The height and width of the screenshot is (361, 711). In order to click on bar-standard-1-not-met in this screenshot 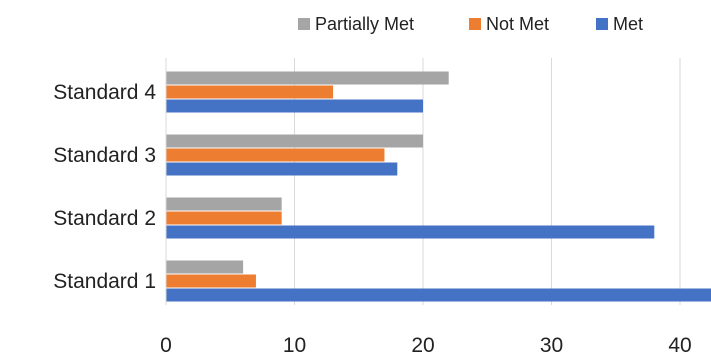, I will do `click(211, 281)`.